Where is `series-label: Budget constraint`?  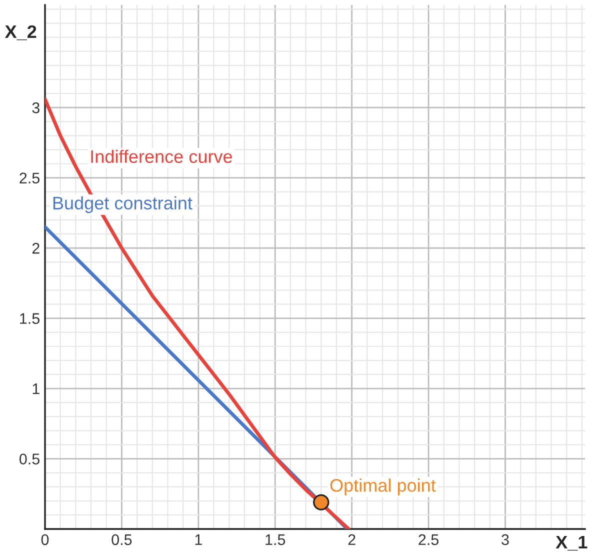
series-label: Budget constraint is located at coordinates (122, 205).